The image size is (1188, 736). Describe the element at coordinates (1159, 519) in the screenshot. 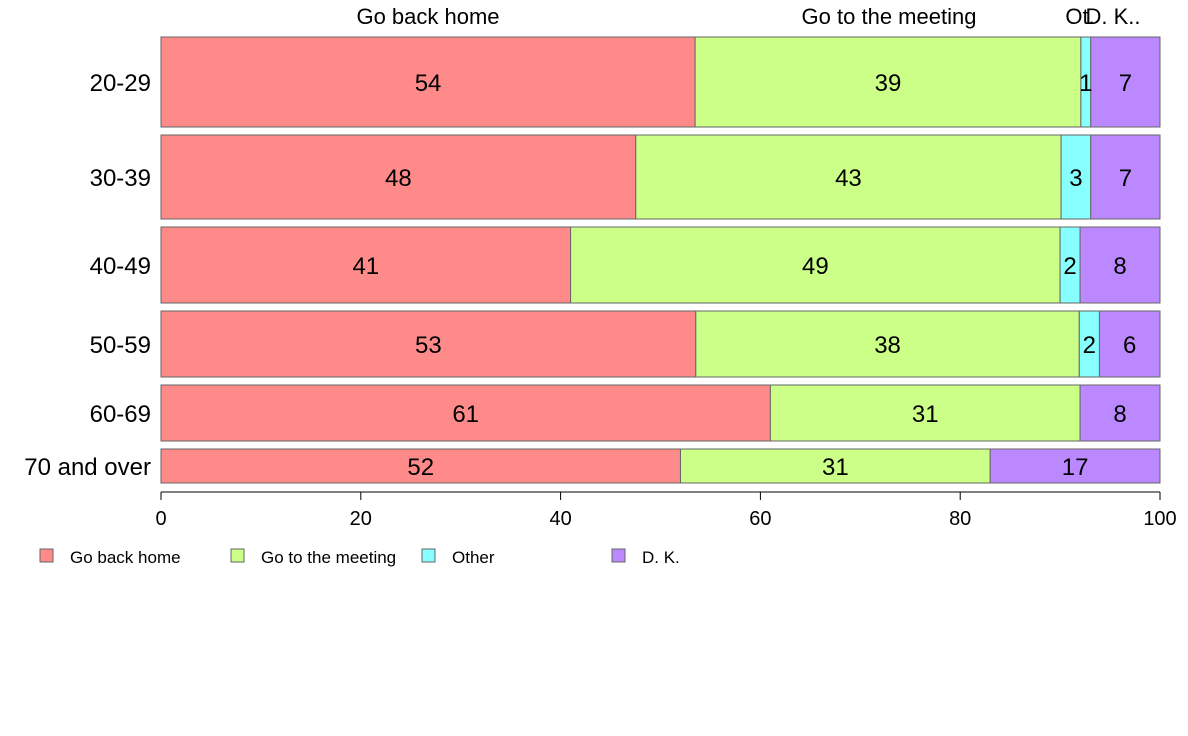

I see `x-tick-label: 100` at that location.